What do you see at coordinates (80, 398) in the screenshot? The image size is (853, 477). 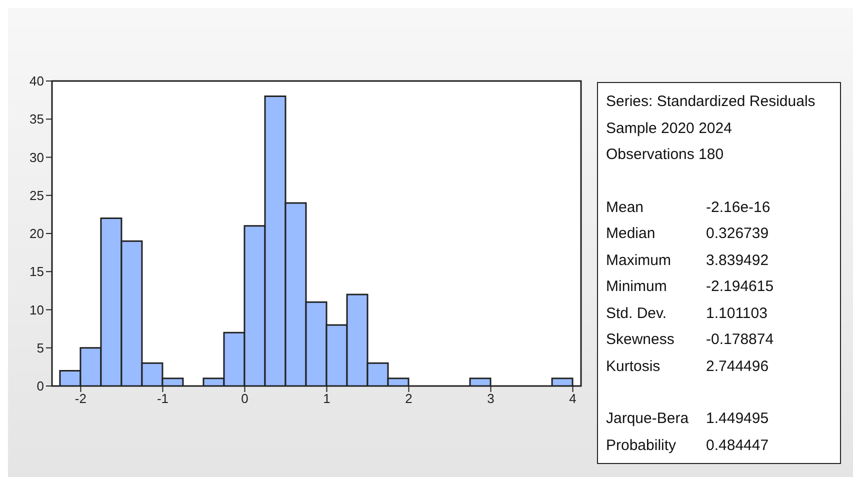 I see `x-tick-label: -2` at bounding box center [80, 398].